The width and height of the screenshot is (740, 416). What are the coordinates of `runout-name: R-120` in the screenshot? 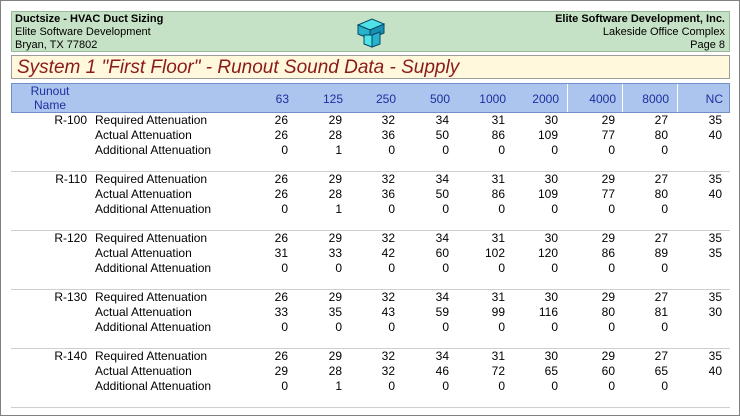 It's located at (70, 238).